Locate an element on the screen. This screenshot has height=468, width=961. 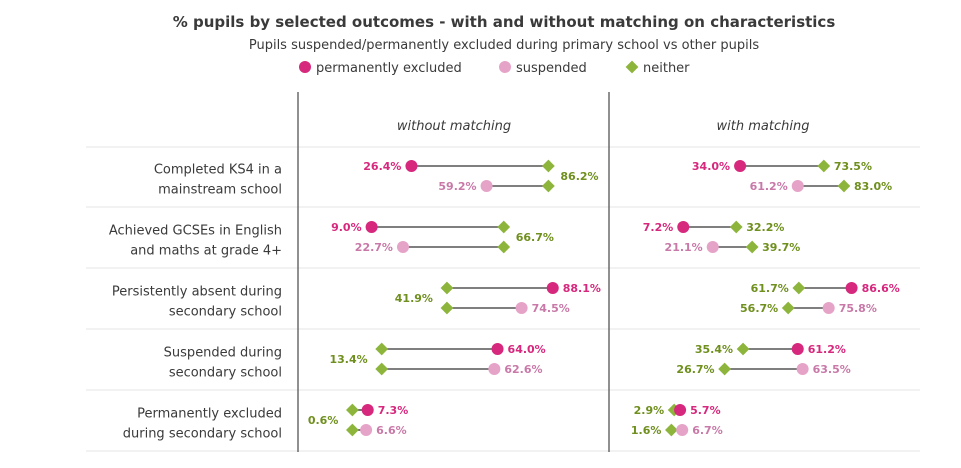
legend-neither-label: neither is located at coordinates (666, 68).